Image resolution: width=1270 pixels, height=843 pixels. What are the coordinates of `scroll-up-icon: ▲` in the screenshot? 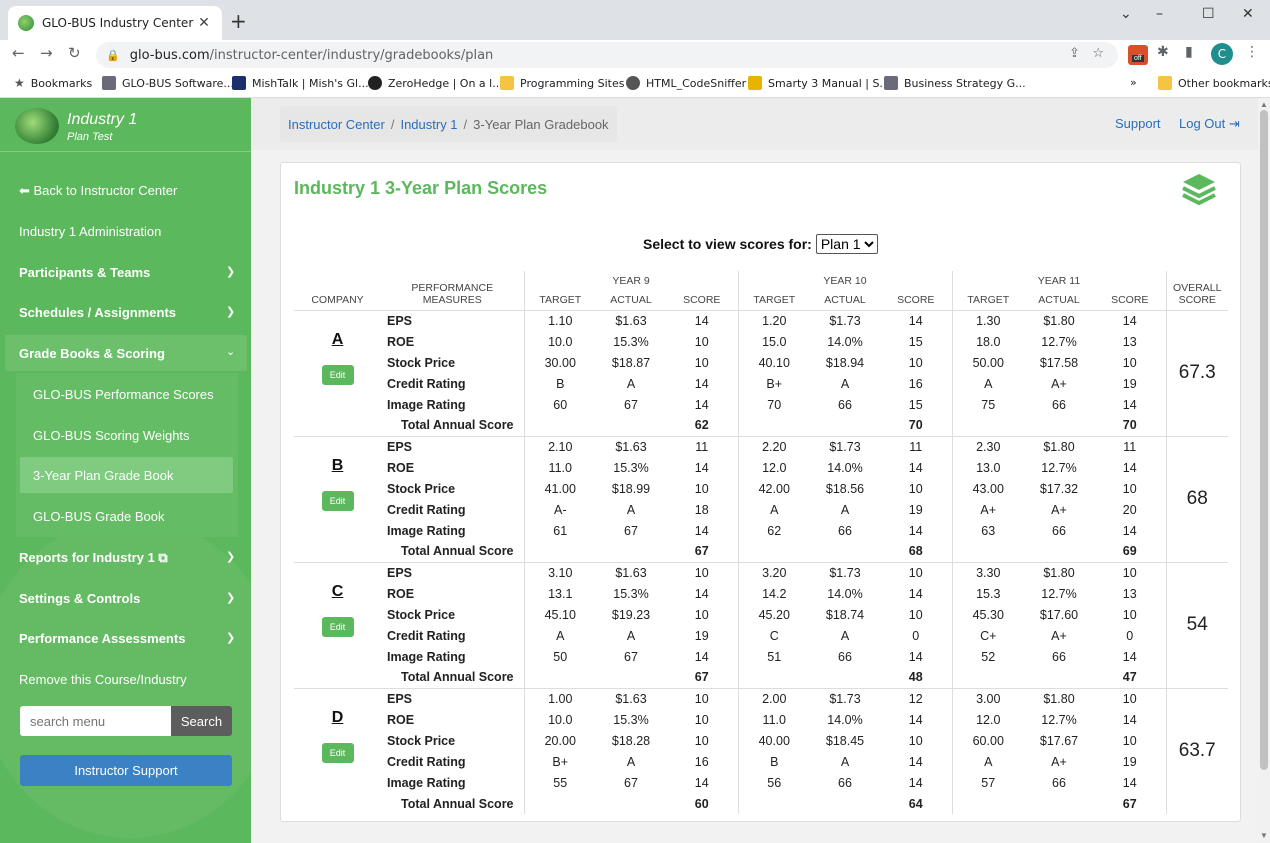 It's located at (1264, 104).